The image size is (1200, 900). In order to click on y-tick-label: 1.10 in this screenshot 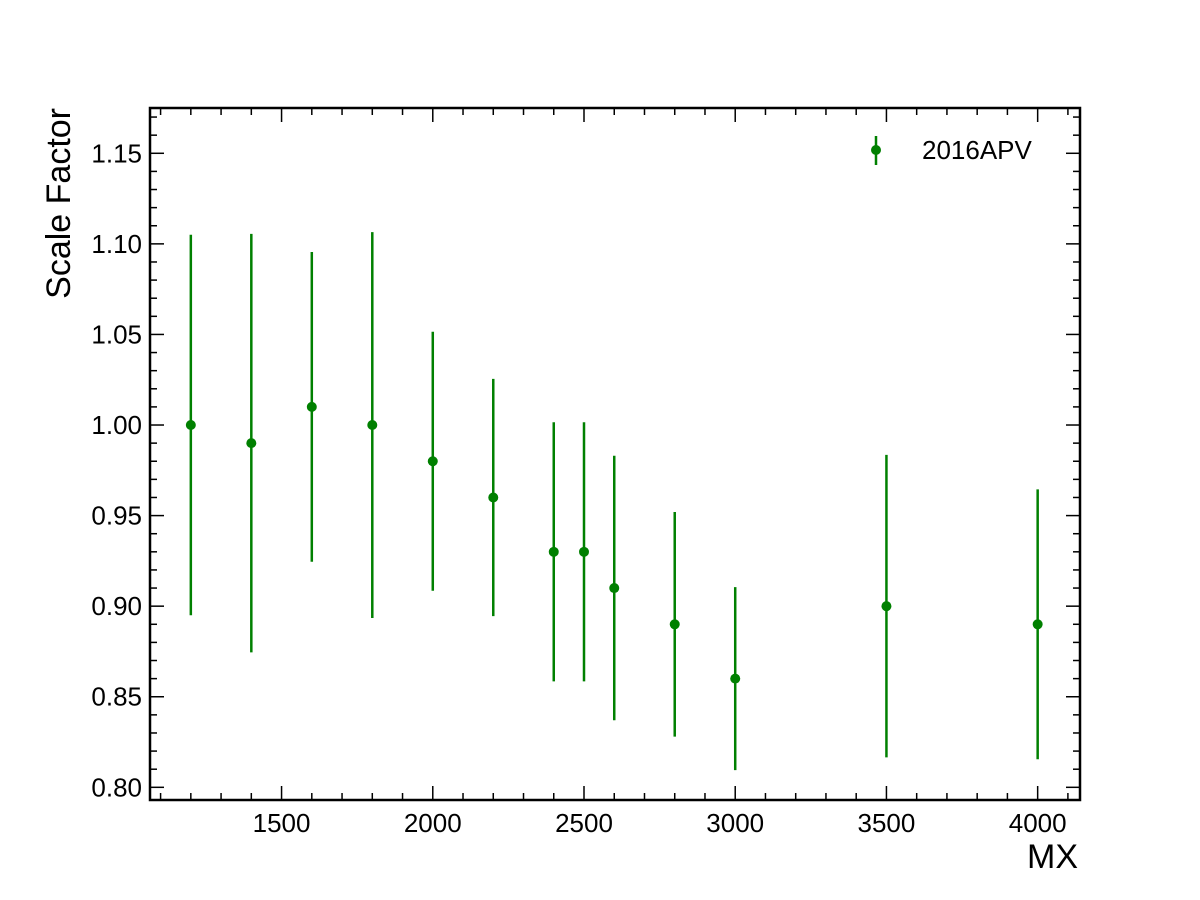, I will do `click(116, 244)`.